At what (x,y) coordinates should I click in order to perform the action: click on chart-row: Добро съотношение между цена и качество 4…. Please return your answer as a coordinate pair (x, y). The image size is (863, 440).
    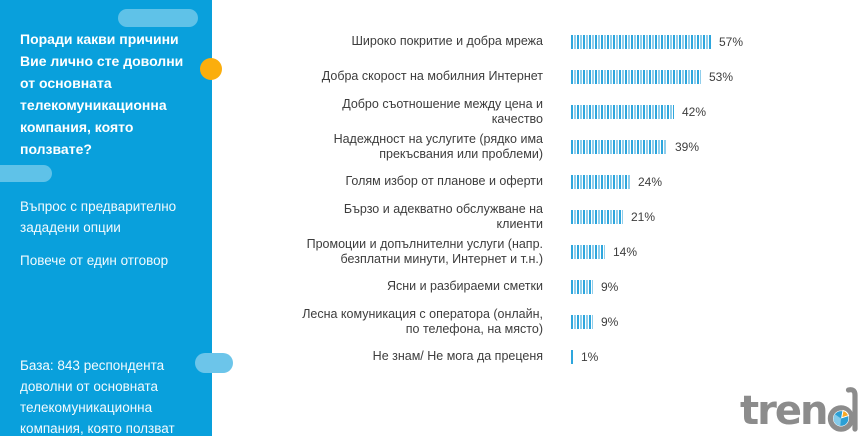
    Looking at the image, I should click on (567, 111).